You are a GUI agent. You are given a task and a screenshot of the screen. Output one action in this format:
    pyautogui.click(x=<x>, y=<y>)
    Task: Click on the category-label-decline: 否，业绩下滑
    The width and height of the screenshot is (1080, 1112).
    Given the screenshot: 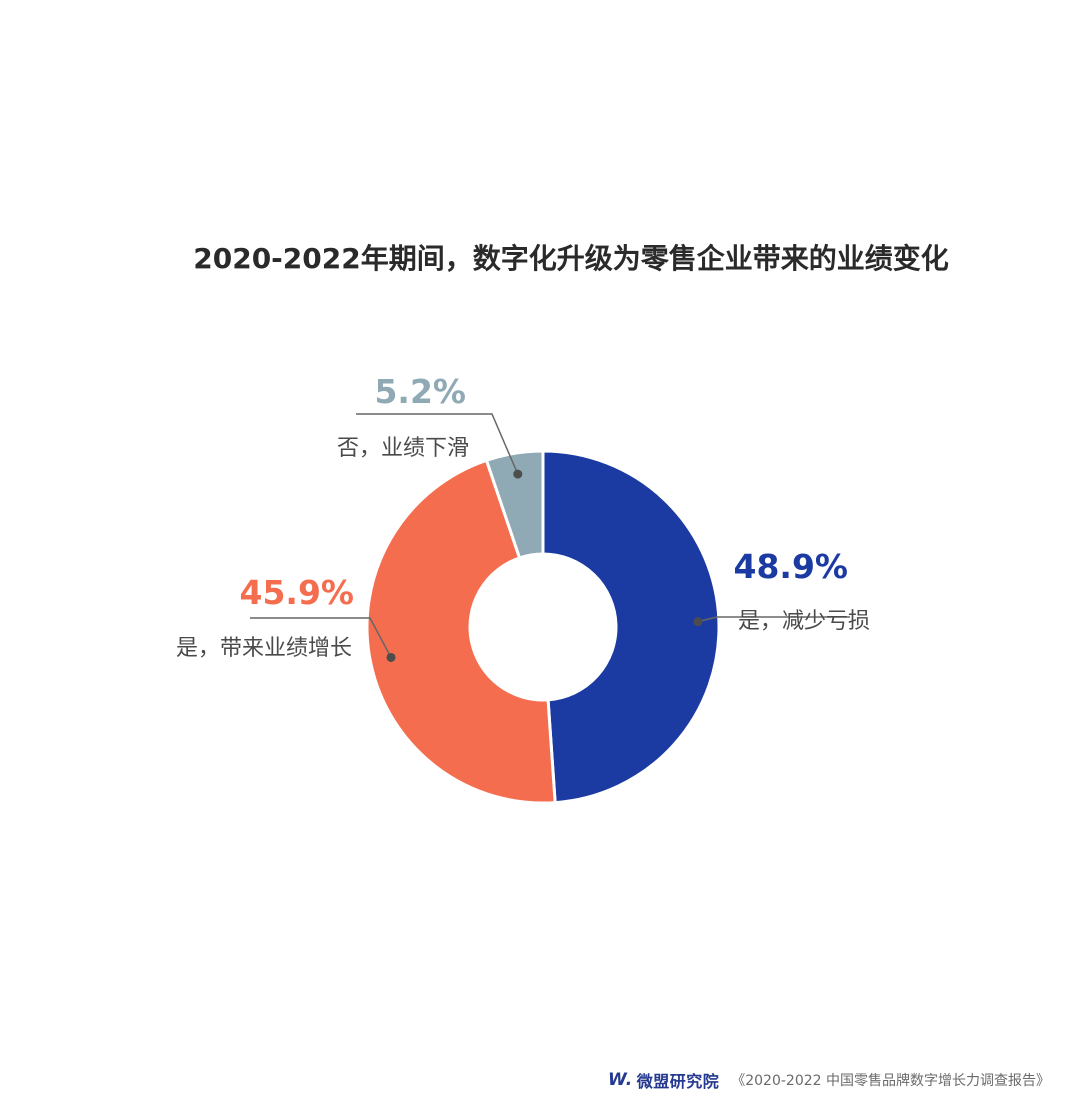 What is the action you would take?
    pyautogui.click(x=403, y=448)
    